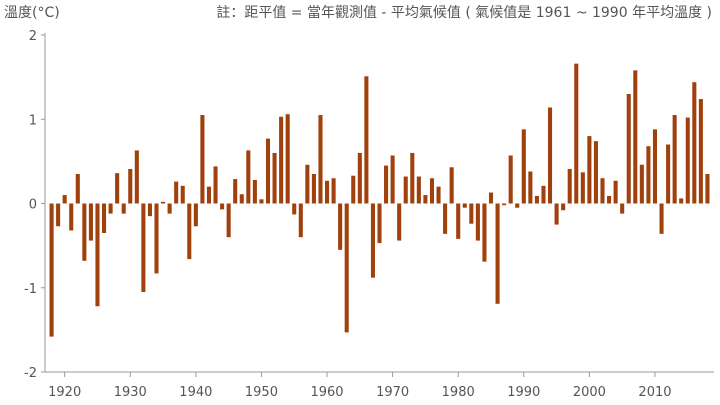  Describe the element at coordinates (425, 199) in the screenshot. I see `bar-1975` at that location.